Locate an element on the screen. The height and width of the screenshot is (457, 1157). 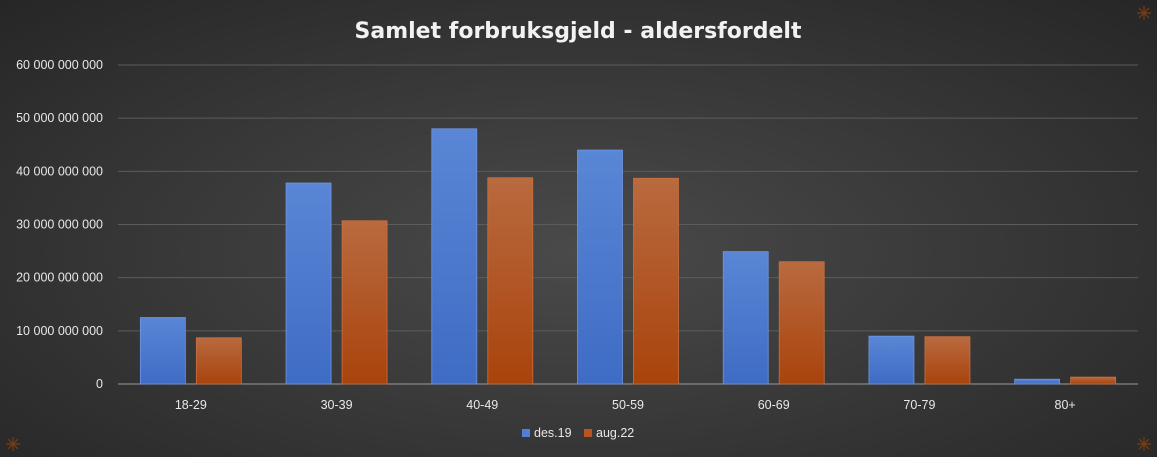
x-tick-label: 60-69 is located at coordinates (774, 405).